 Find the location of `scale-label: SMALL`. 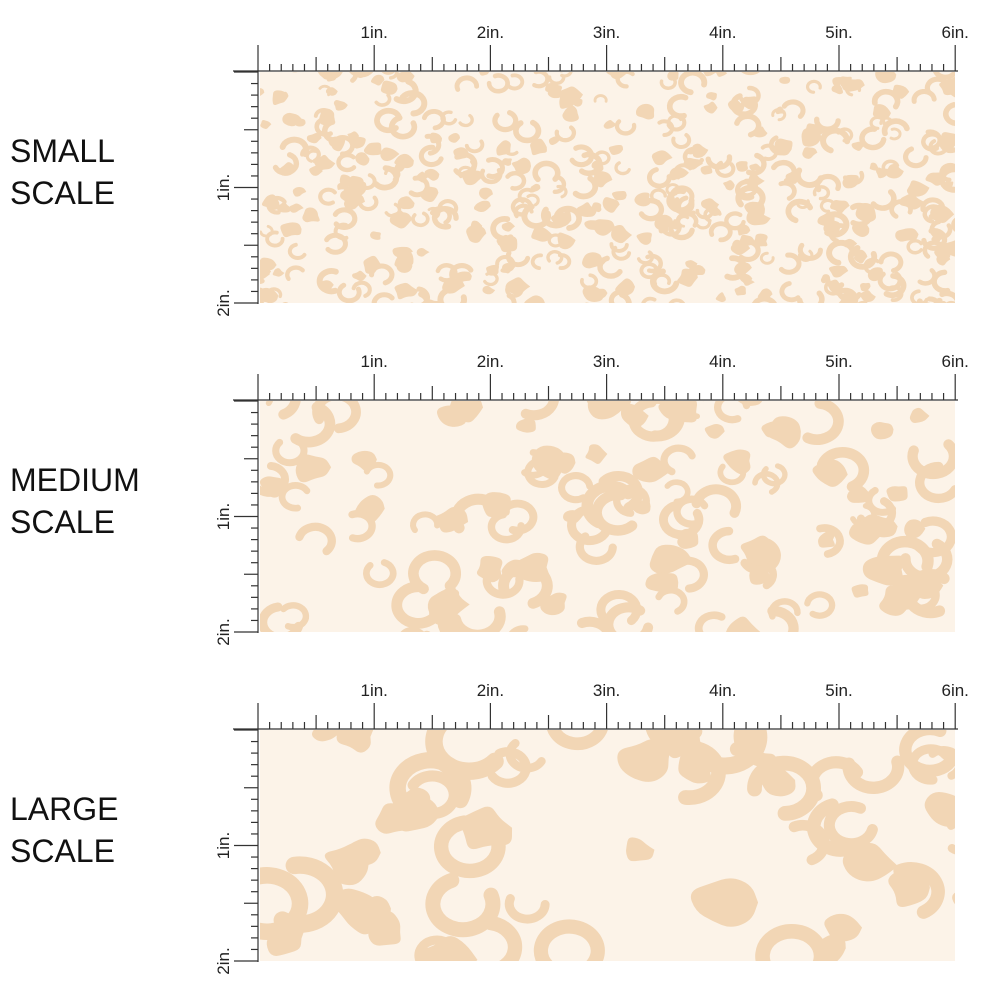

scale-label: SMALL is located at coordinates (62, 151).